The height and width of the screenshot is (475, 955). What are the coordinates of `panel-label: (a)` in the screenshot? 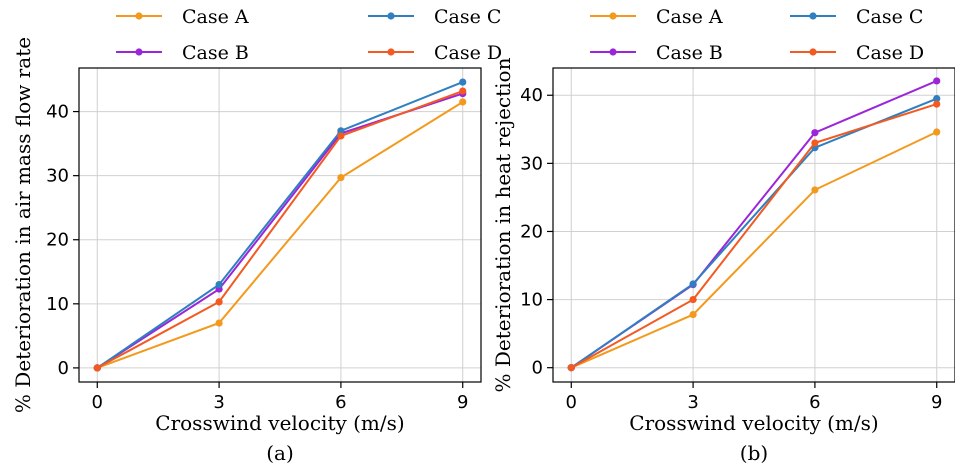 It's located at (280, 453).